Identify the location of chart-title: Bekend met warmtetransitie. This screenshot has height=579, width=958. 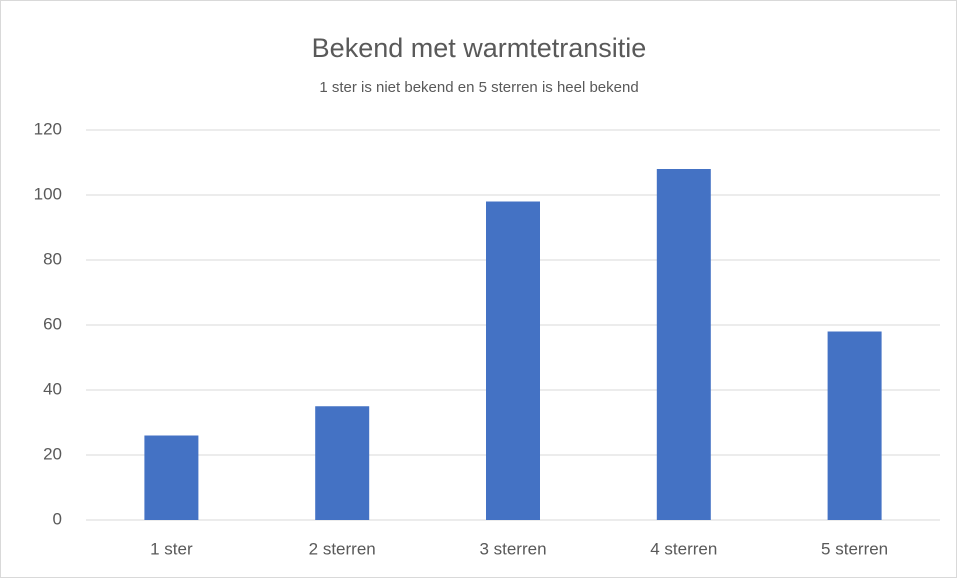
(479, 48).